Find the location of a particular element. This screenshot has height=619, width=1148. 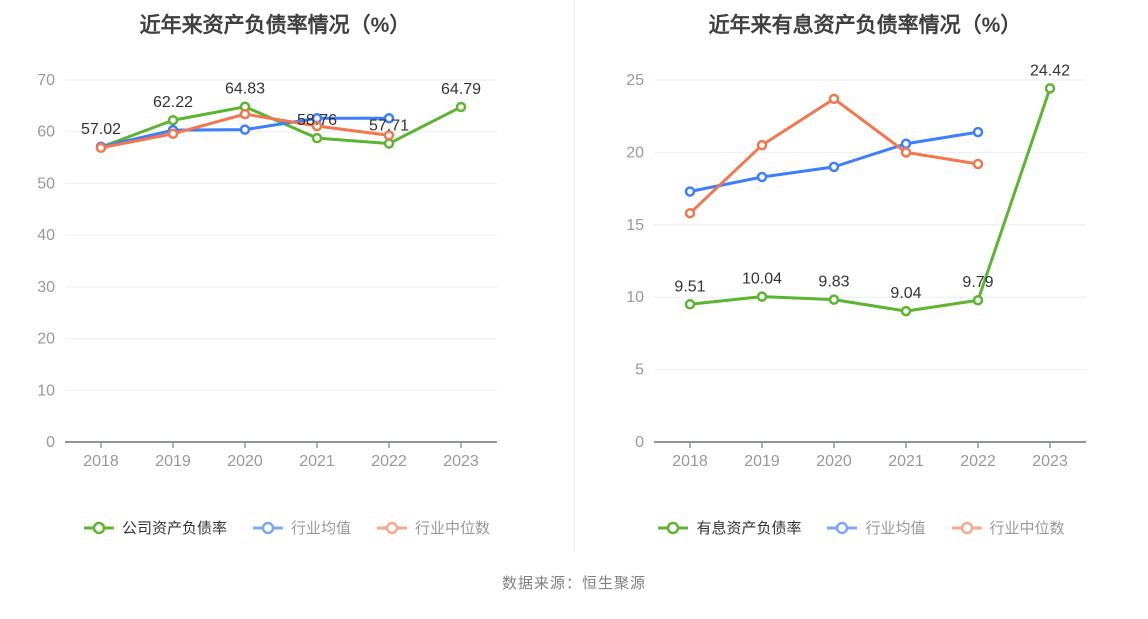

data-source-note: 数据来源：恒生聚源 is located at coordinates (573, 583).